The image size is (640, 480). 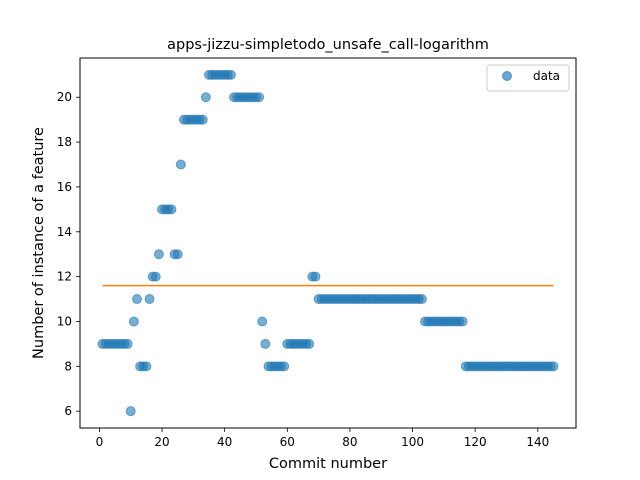 I want to click on y-axis-ticks: 6 8 10 12 14 16 18 20, so click(x=68, y=254).